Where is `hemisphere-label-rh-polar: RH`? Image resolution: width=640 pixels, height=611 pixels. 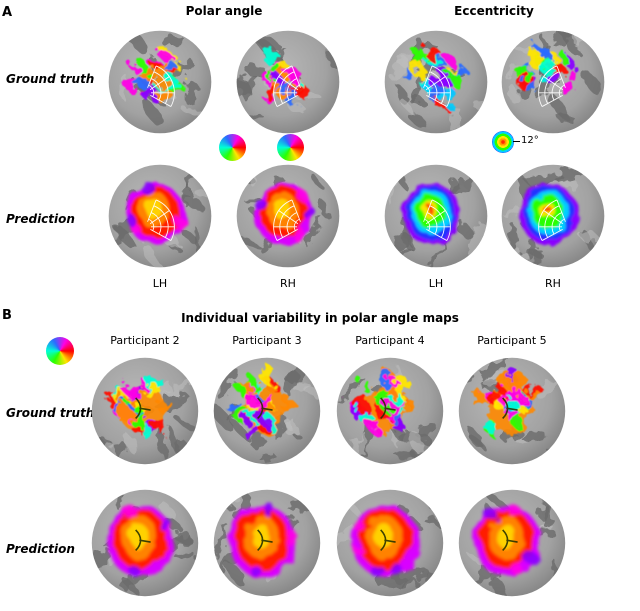
hemisphere-label-rh-polar: RH is located at coordinates (288, 283).